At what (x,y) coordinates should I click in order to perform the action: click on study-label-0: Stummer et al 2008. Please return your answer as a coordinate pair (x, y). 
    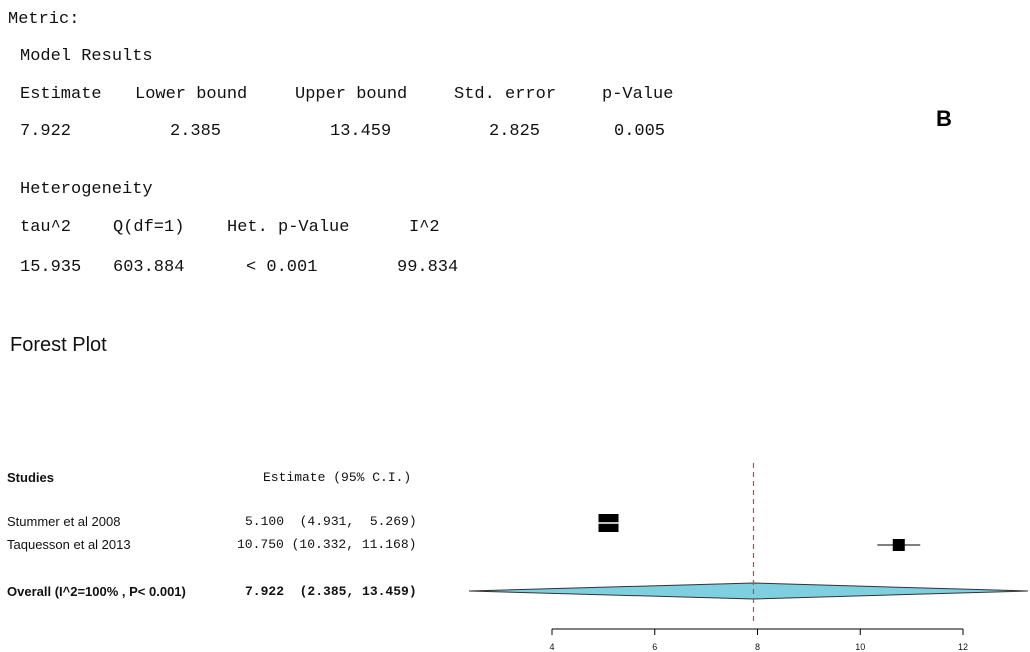
    Looking at the image, I should click on (64, 521).